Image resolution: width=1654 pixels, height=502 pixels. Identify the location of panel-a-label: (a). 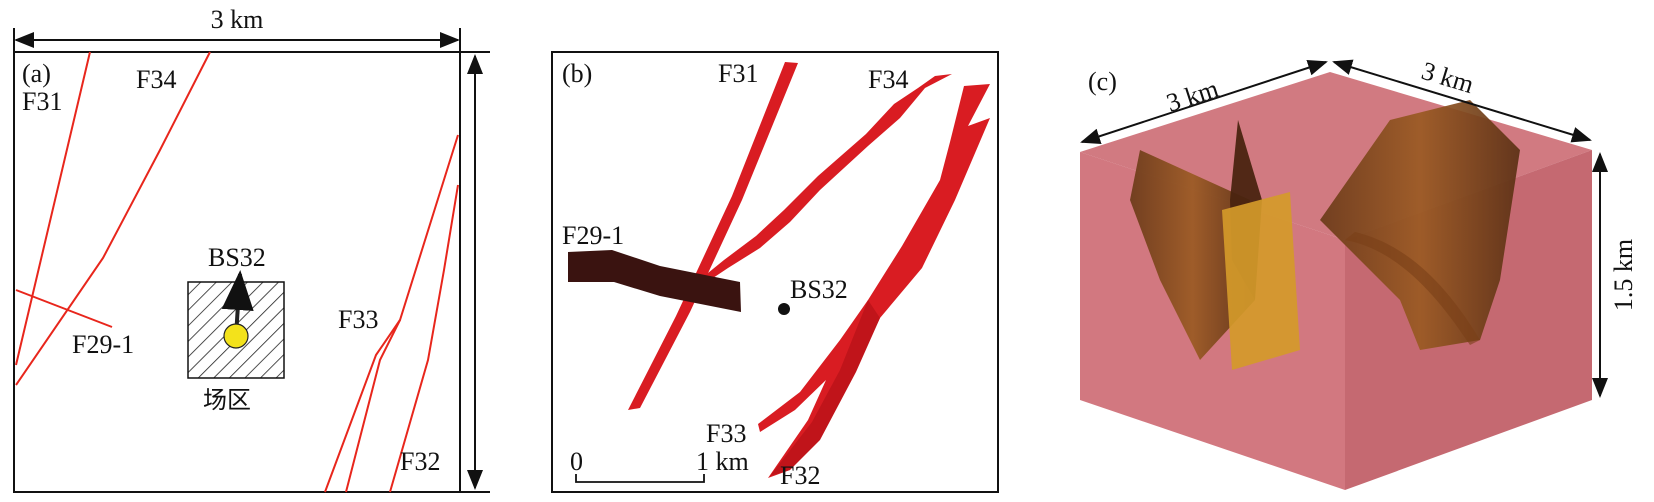
(36, 73).